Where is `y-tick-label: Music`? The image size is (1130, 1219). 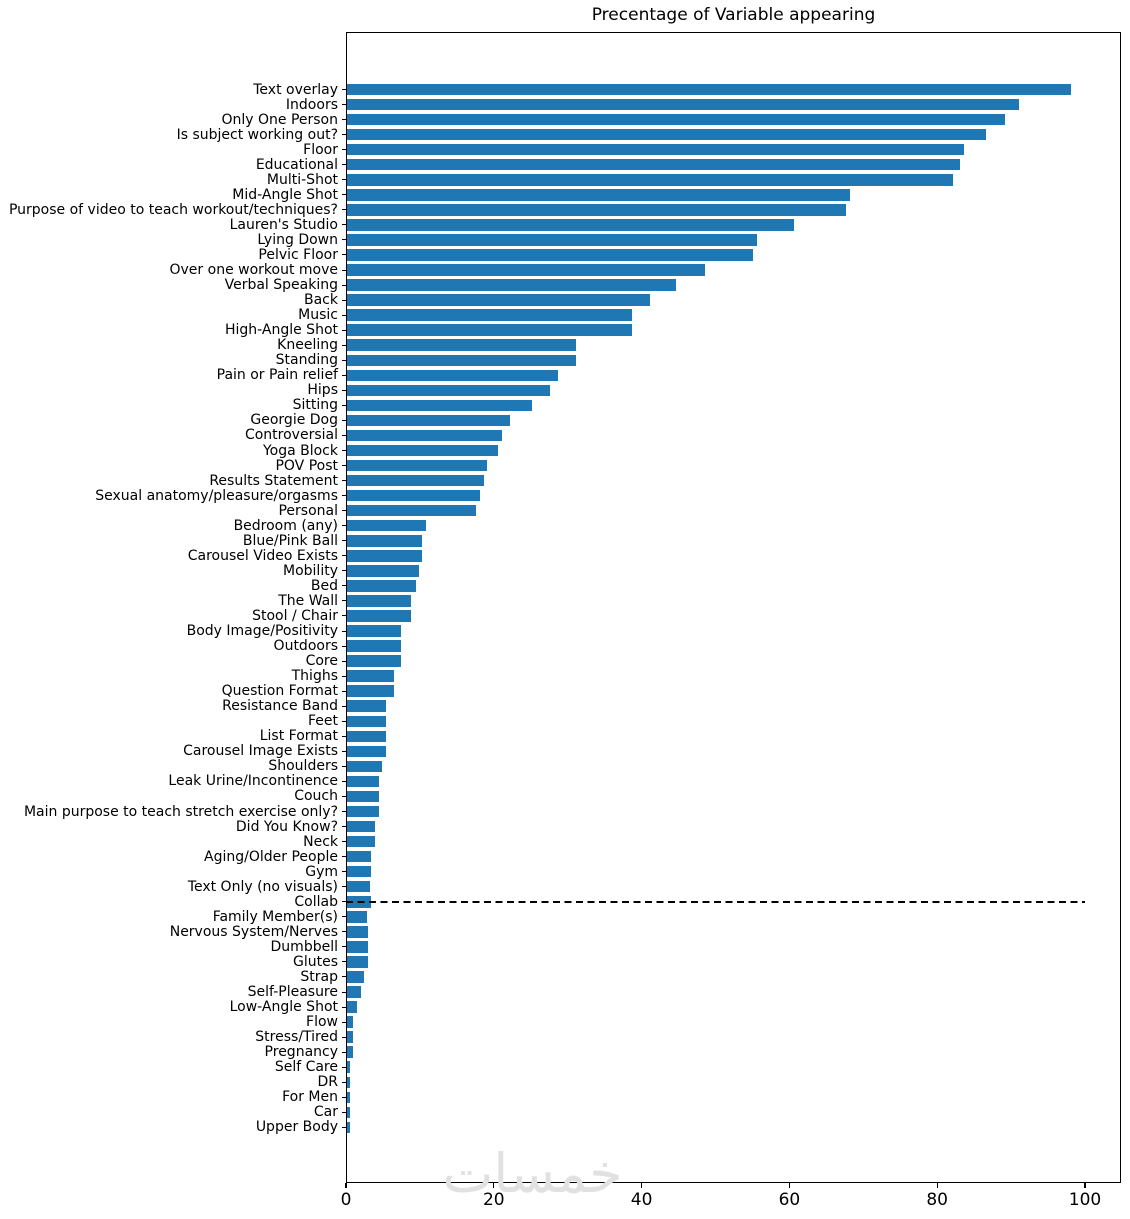
y-tick-label: Music is located at coordinates (318, 315).